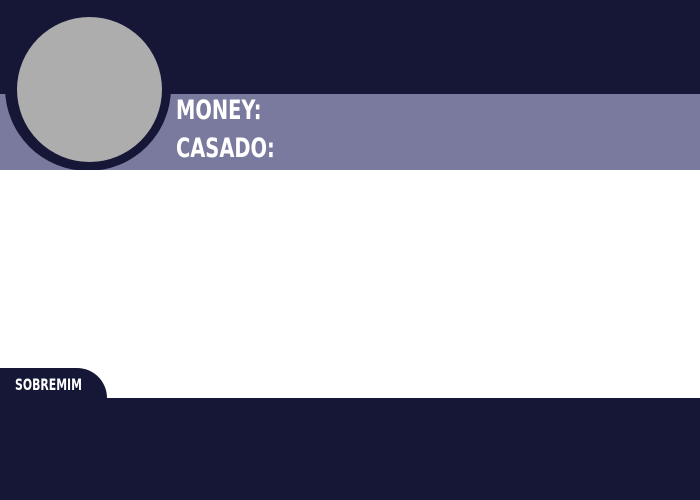  I want to click on about-tab, so click(53, 384).